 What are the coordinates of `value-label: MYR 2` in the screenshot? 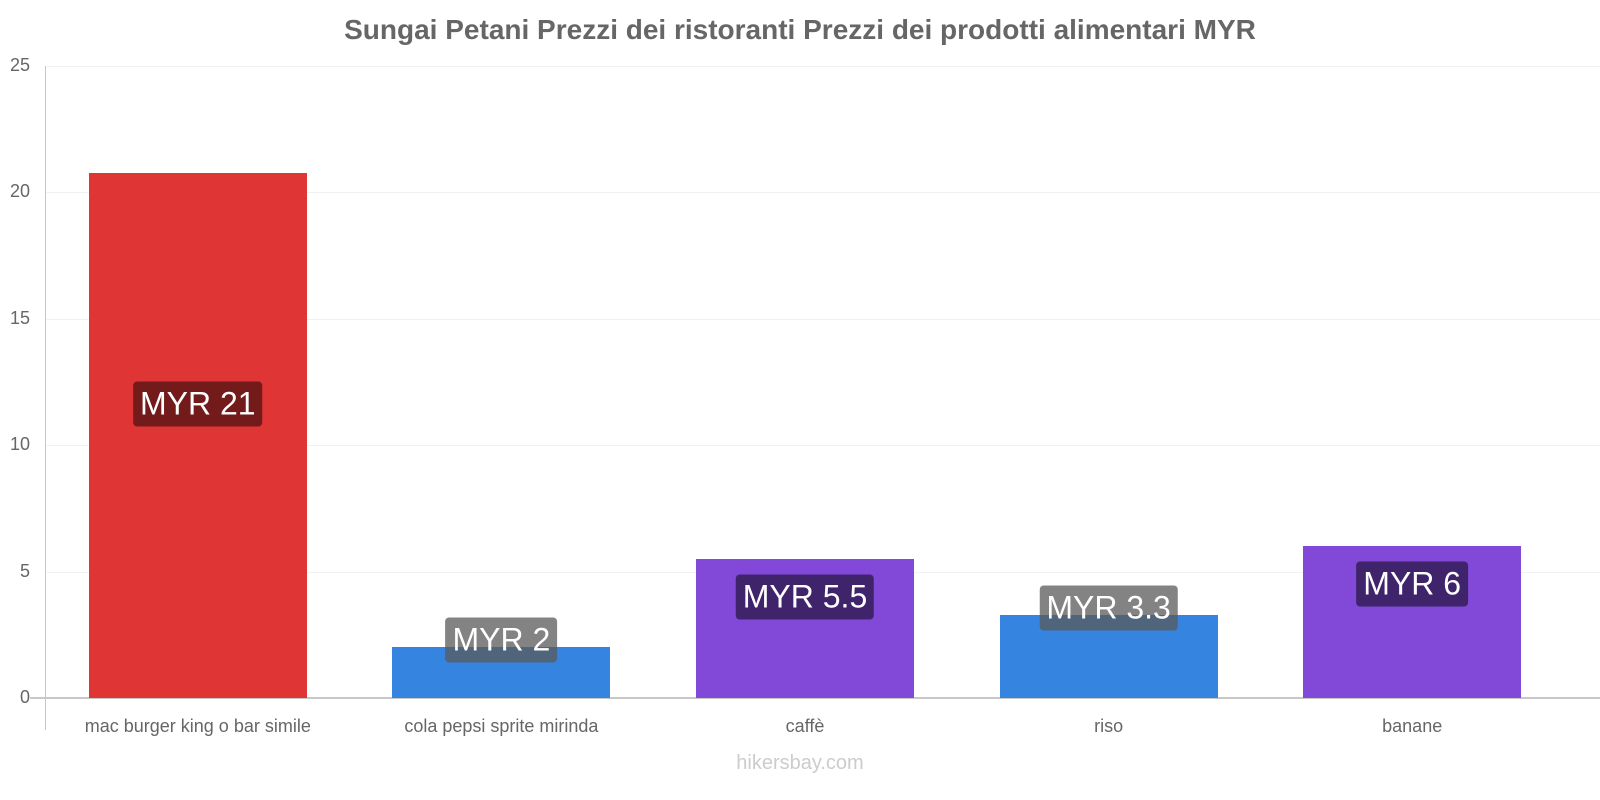 It's located at (501, 640).